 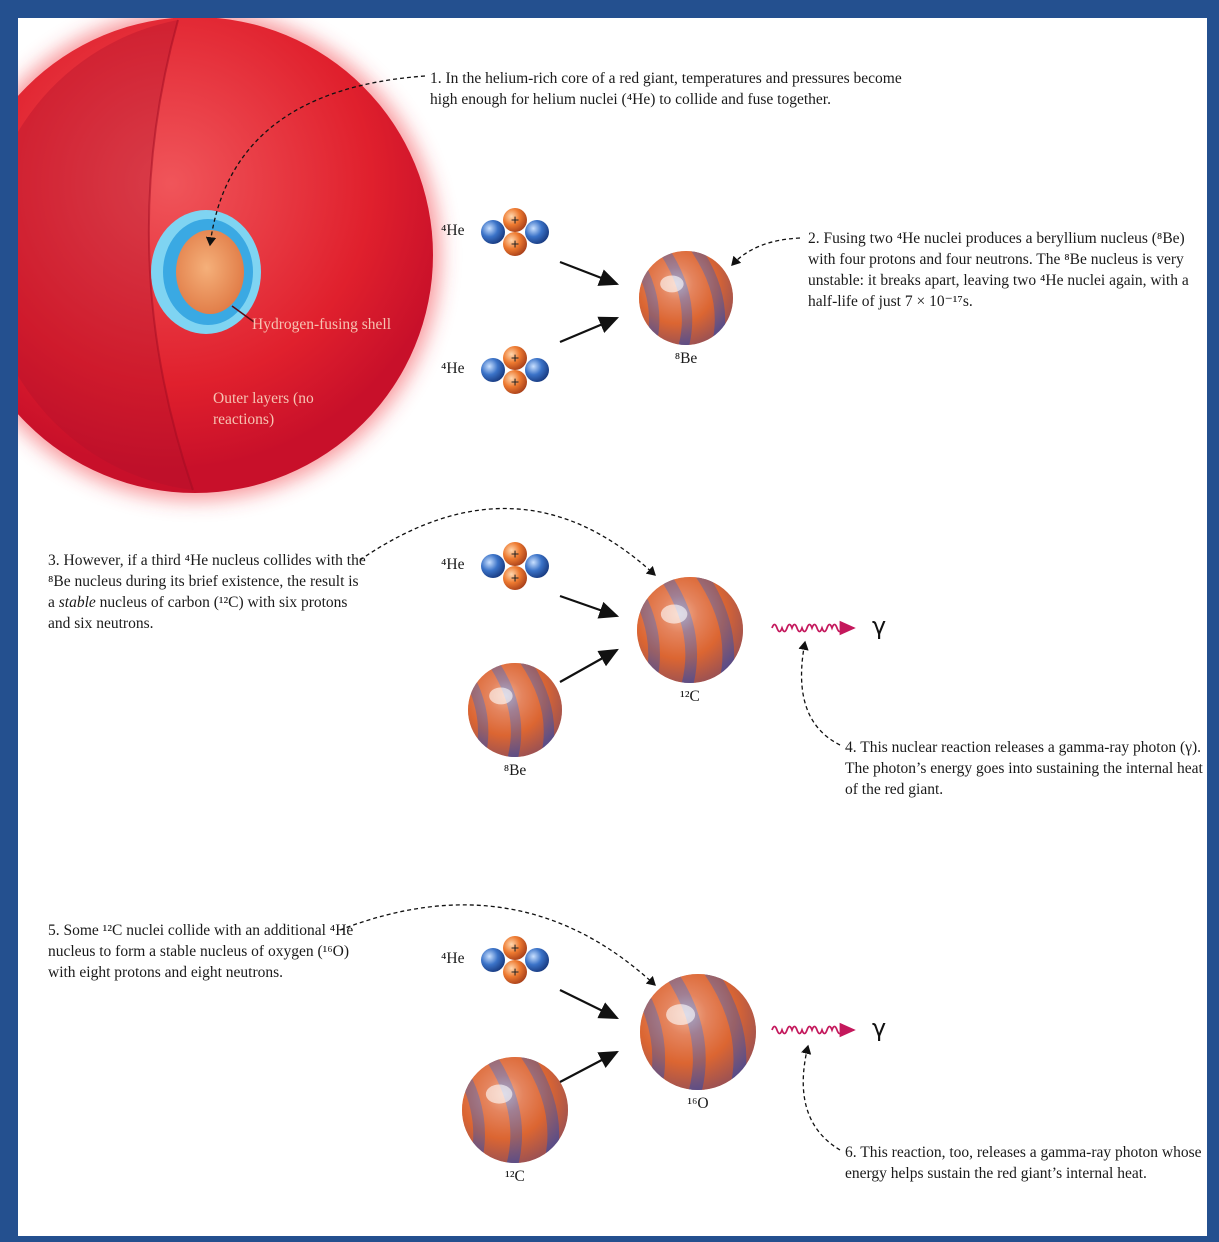 What do you see at coordinates (105, 255) in the screenshot?
I see `star-cut-face` at bounding box center [105, 255].